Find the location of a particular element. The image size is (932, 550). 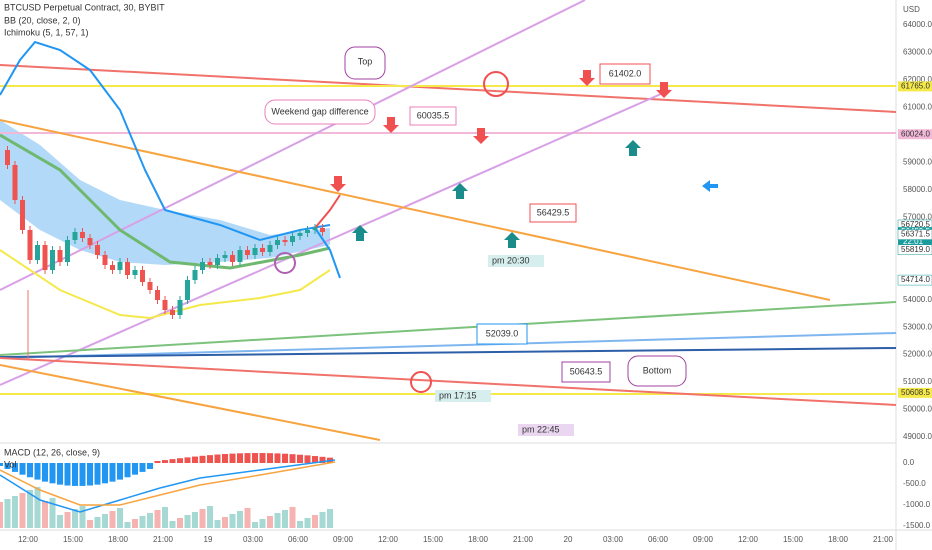

price-tag-label: 55819.0 is located at coordinates (915, 249).